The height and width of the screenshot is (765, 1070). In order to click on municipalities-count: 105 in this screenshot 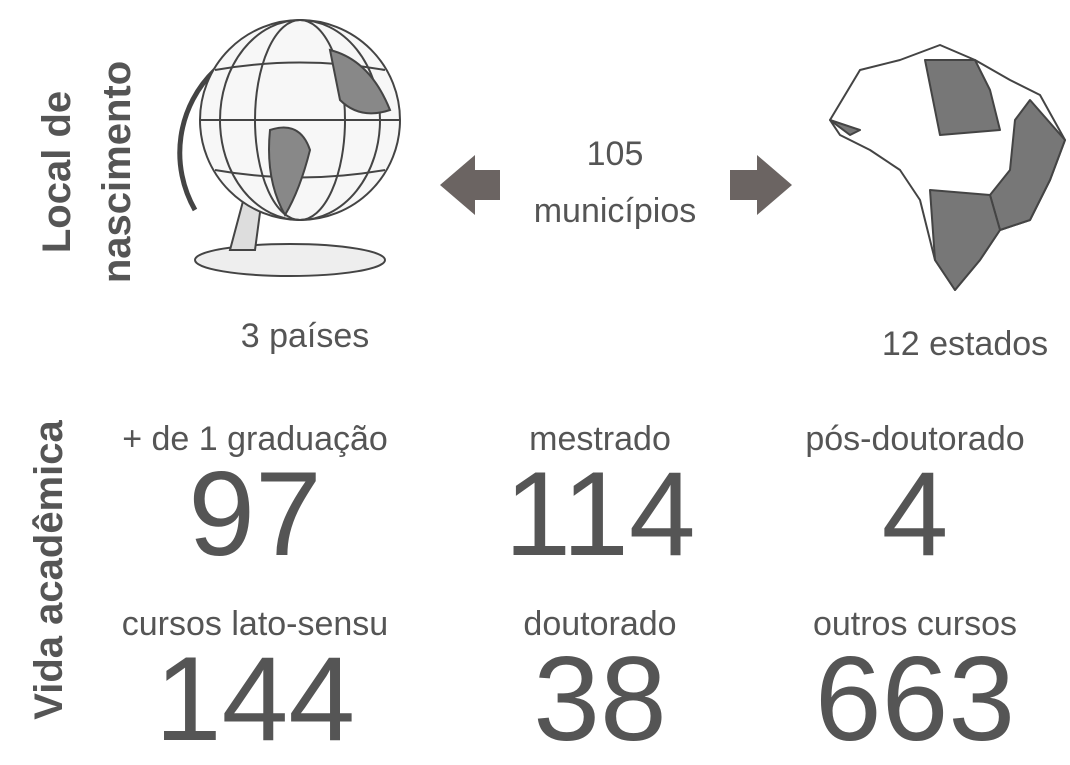, I will do `click(615, 154)`.